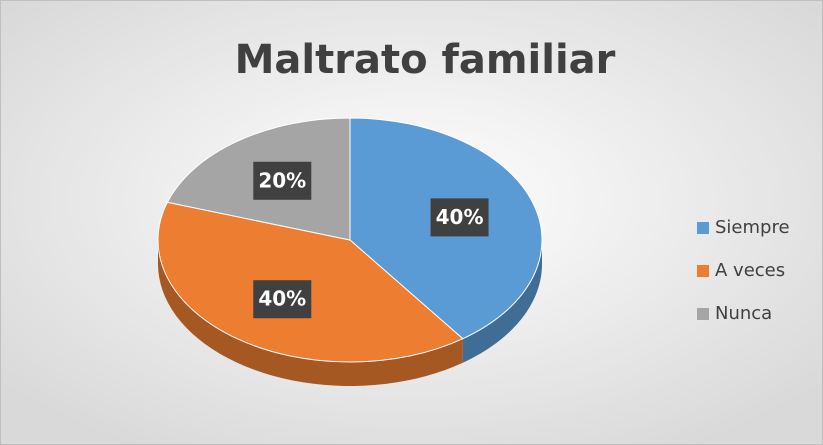 This screenshot has width=823, height=445. I want to click on legend-label: Siempre, so click(752, 227).